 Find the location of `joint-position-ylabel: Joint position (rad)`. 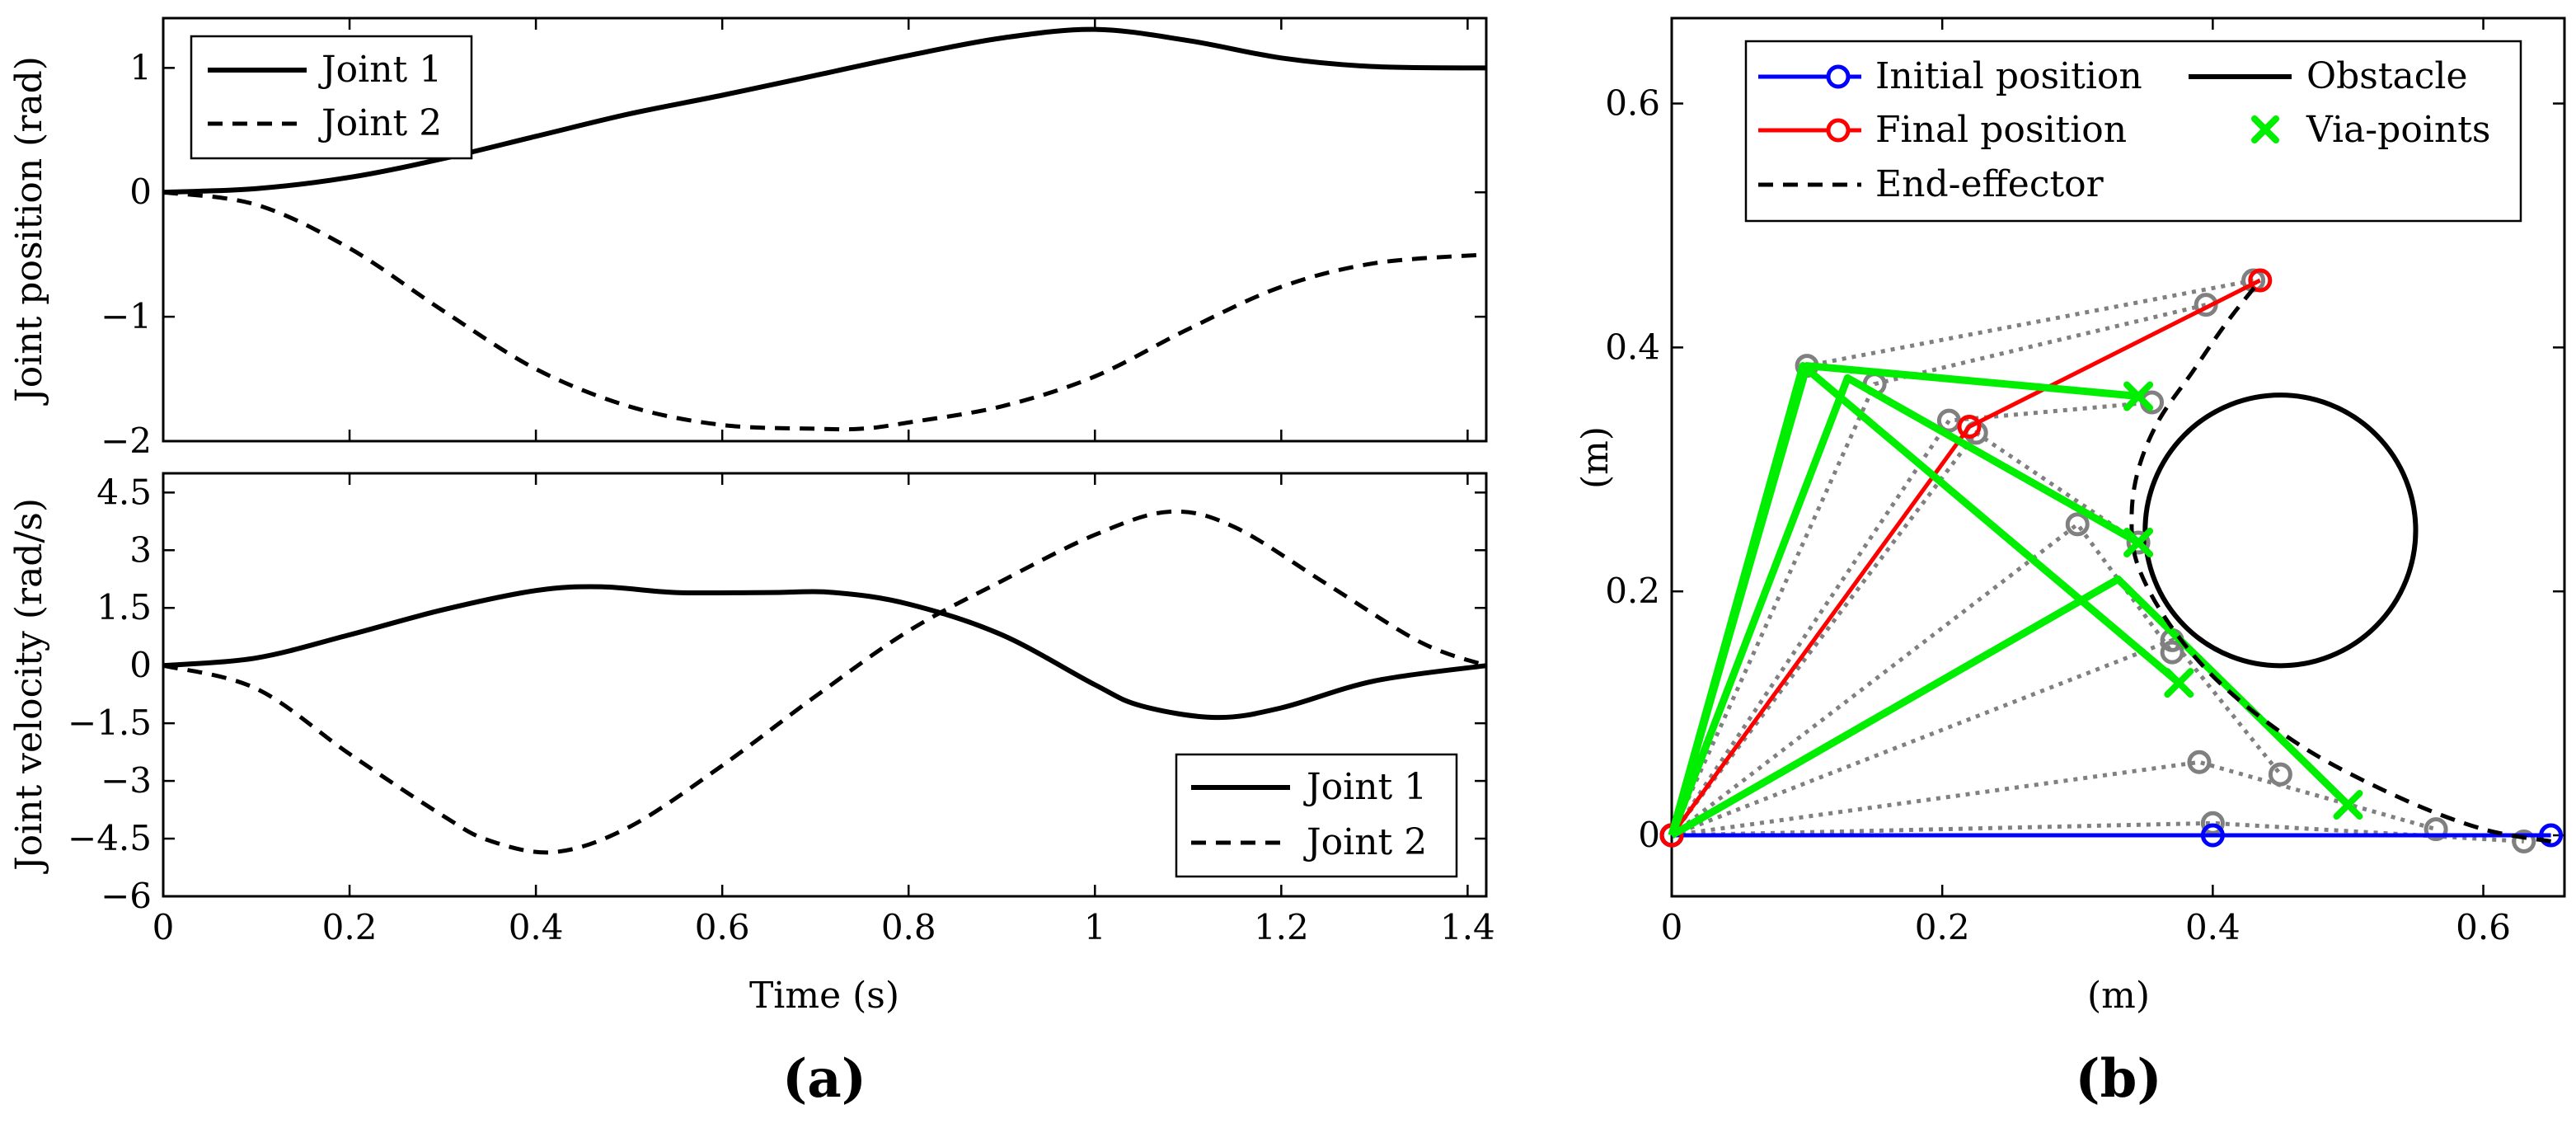

joint-position-ylabel: Joint position (rad) is located at coordinates (29, 231).